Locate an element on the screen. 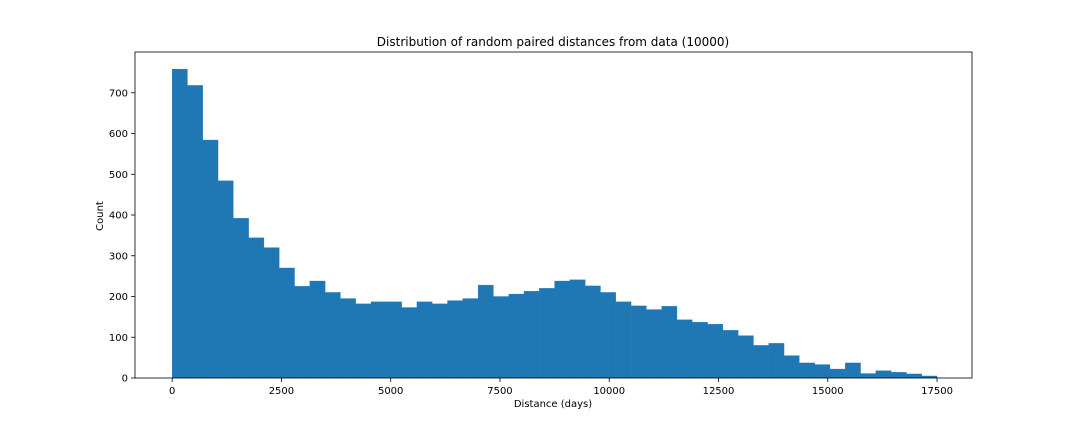 This screenshot has width=1080, height=437. y-tick-label: 500 is located at coordinates (118, 175).